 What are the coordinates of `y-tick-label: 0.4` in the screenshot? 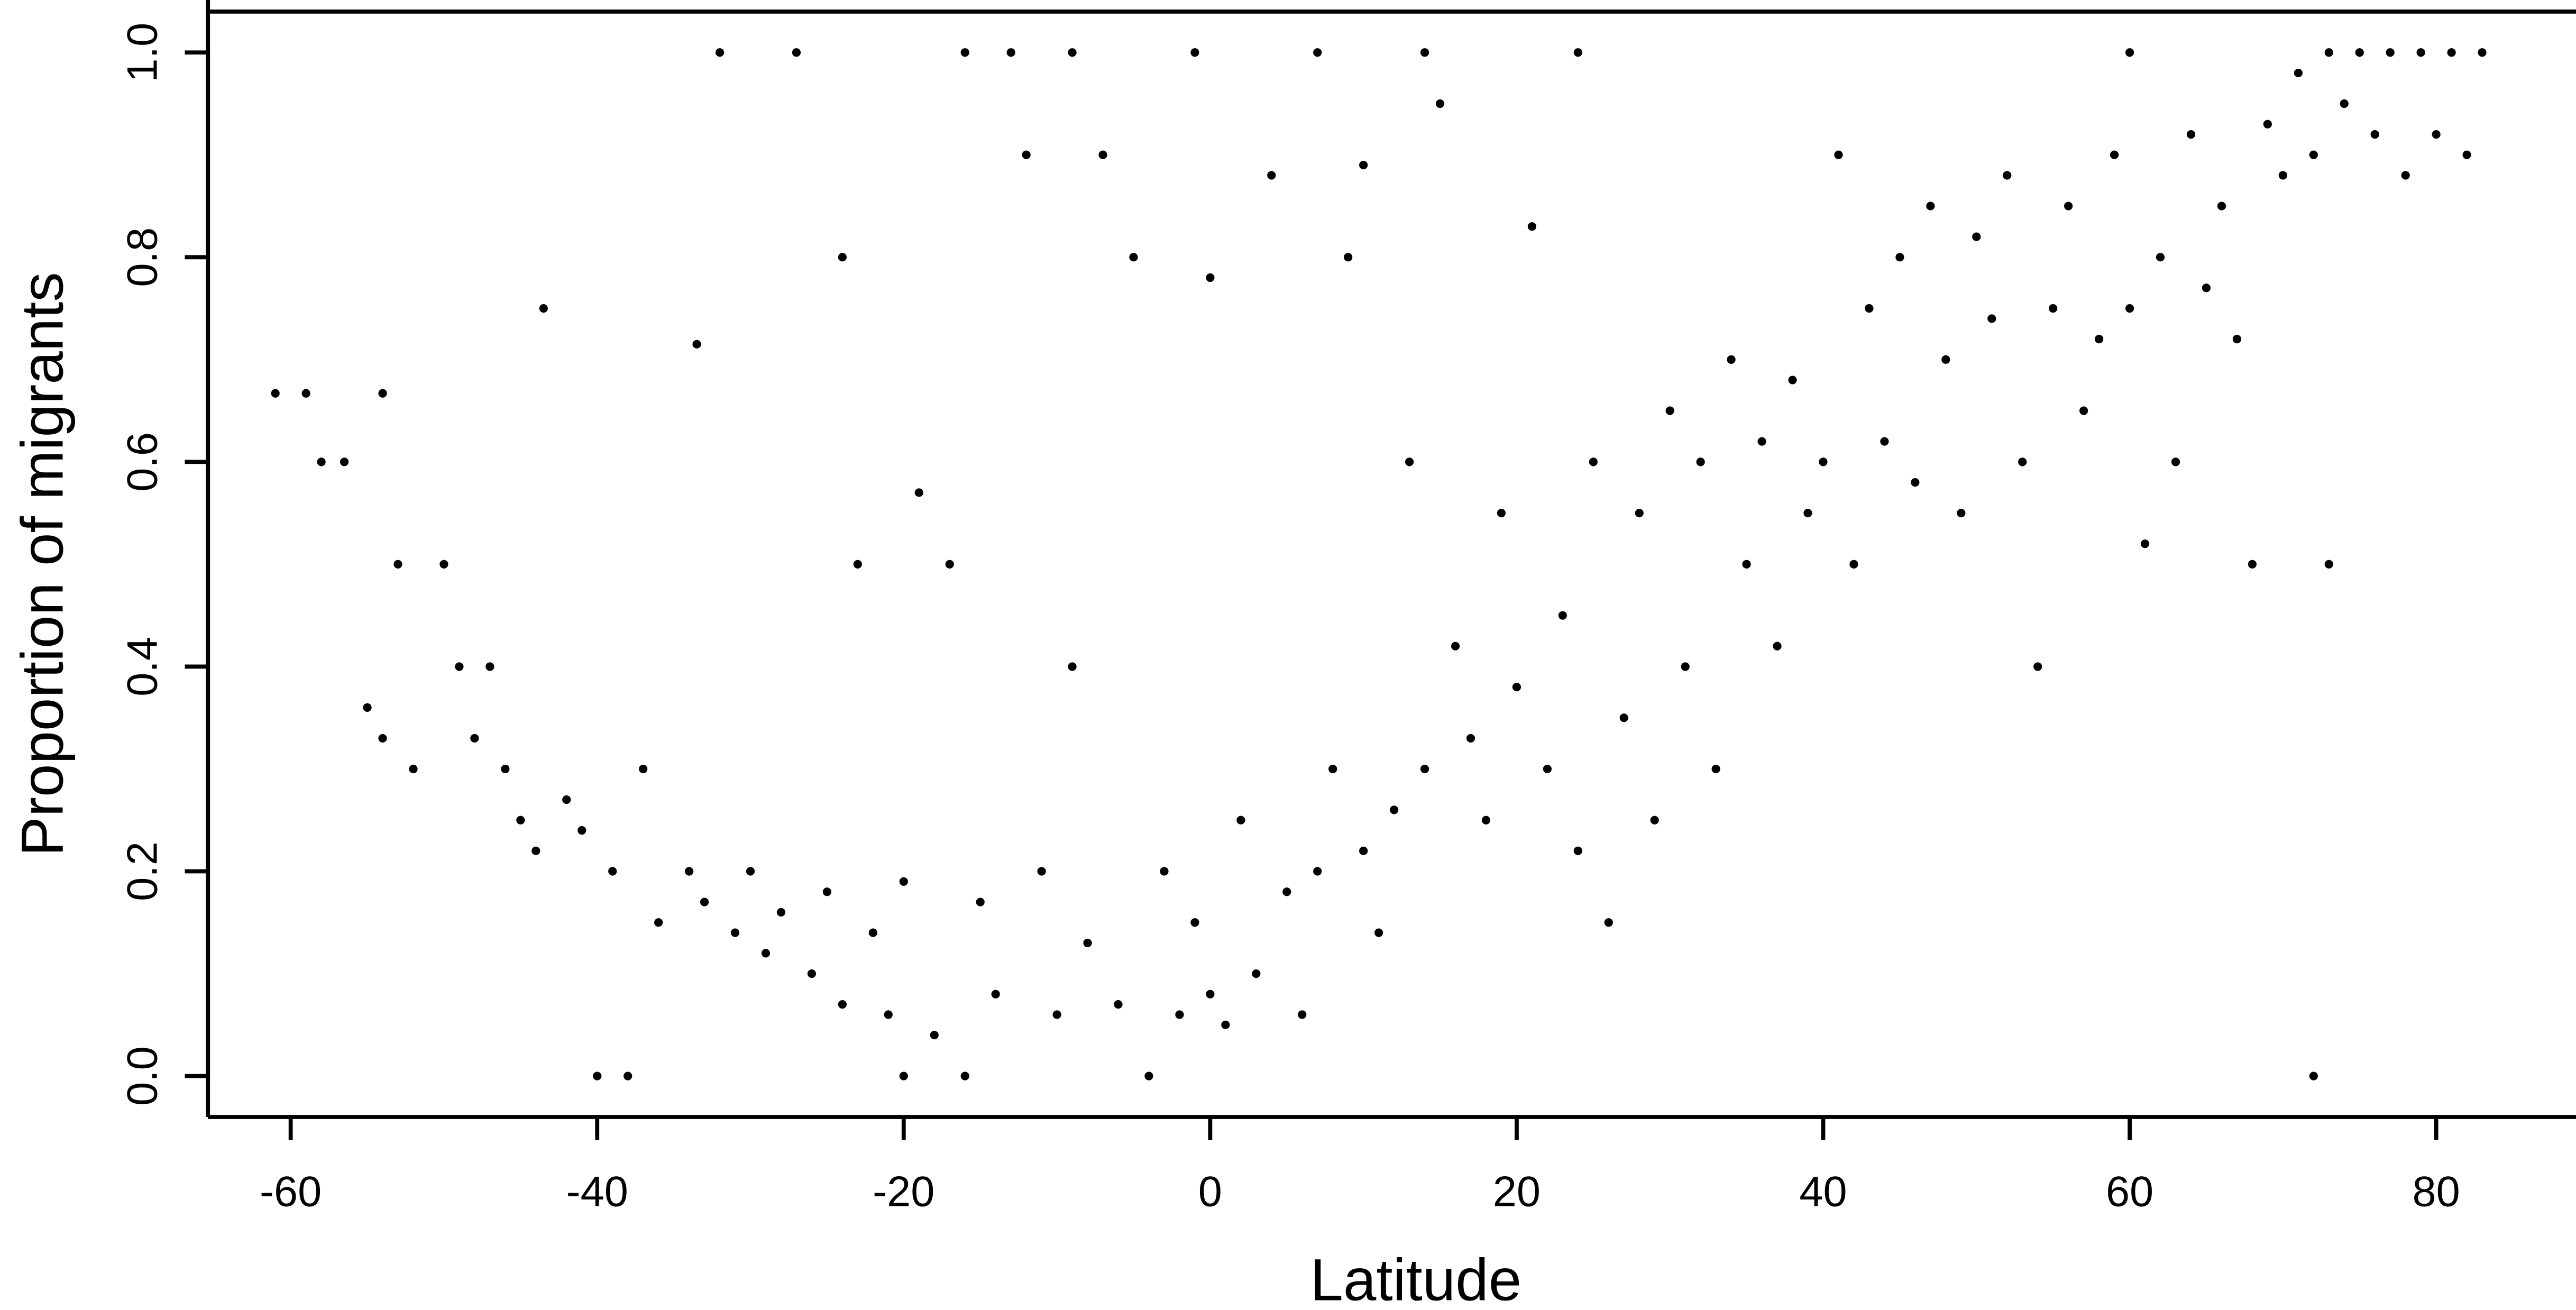 It's located at (142, 667).